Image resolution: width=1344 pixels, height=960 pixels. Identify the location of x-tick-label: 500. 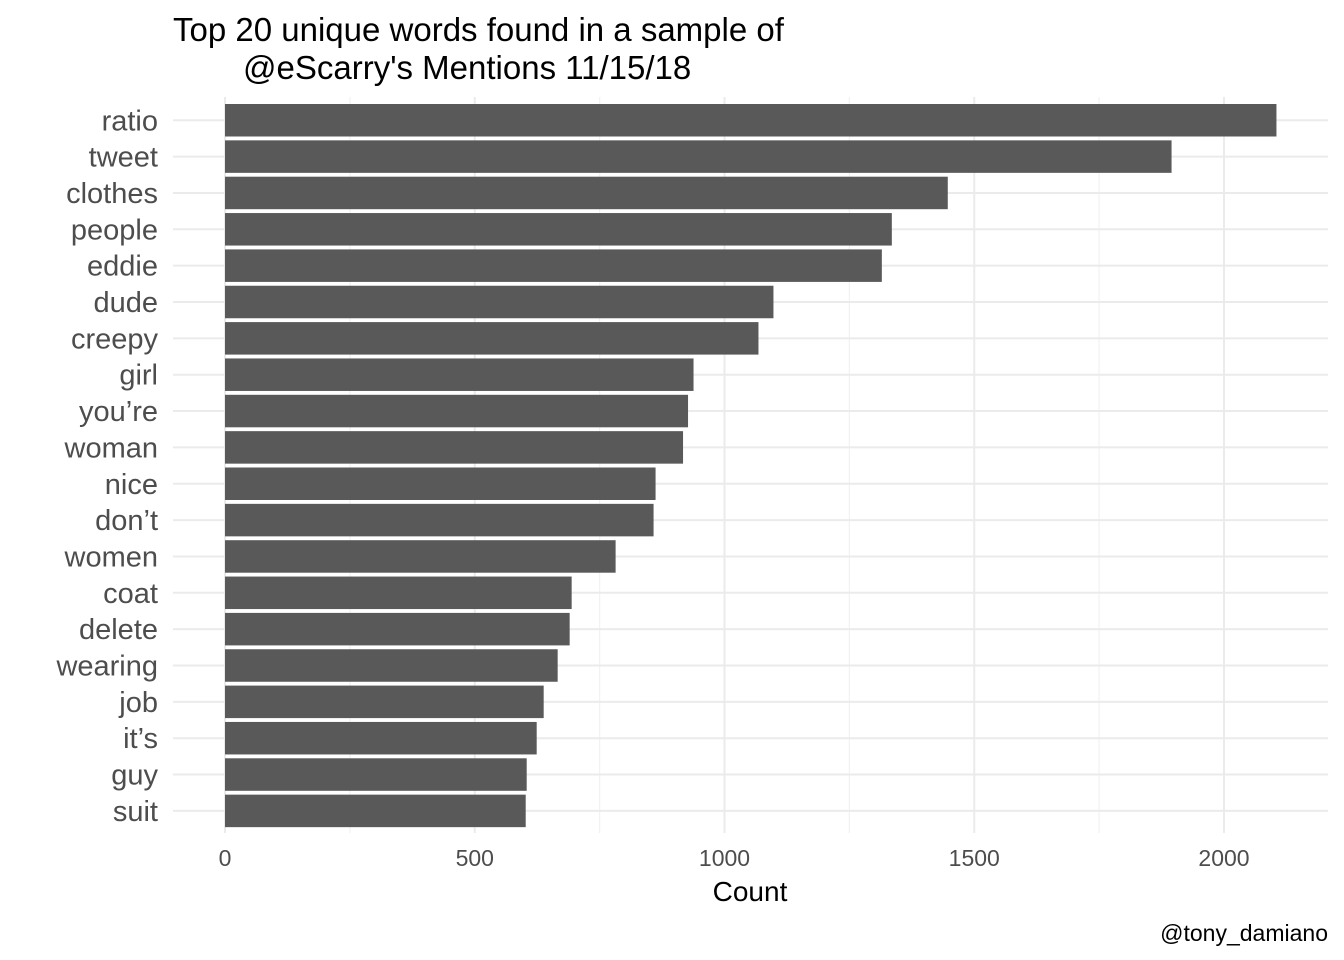
(475, 858).